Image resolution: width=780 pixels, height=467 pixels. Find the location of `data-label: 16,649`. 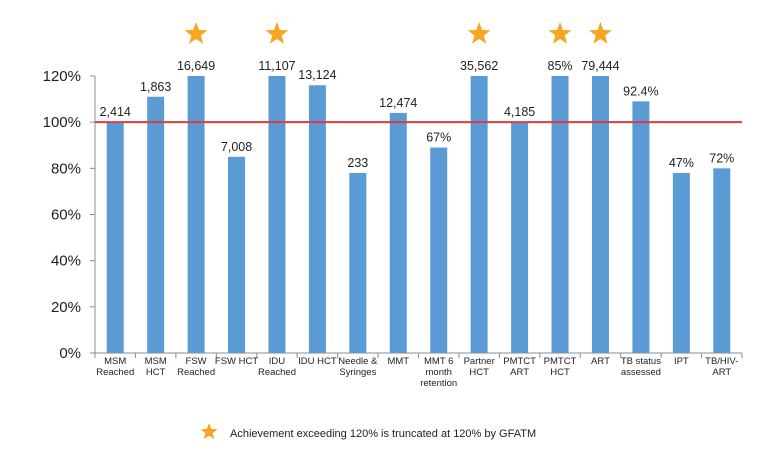

data-label: 16,649 is located at coordinates (196, 66).